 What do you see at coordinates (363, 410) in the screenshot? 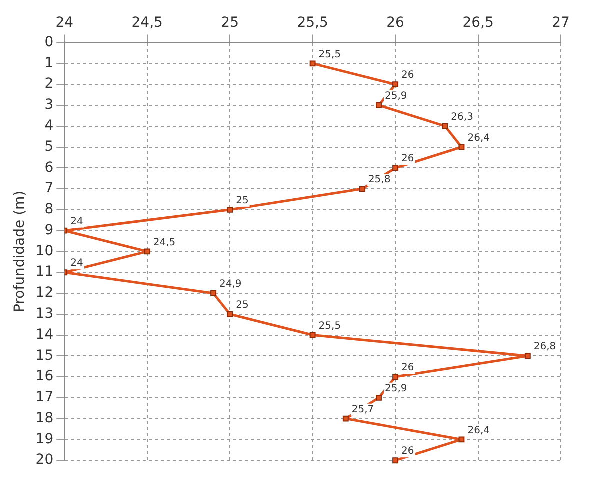
I see `data-label: 25,7` at bounding box center [363, 410].